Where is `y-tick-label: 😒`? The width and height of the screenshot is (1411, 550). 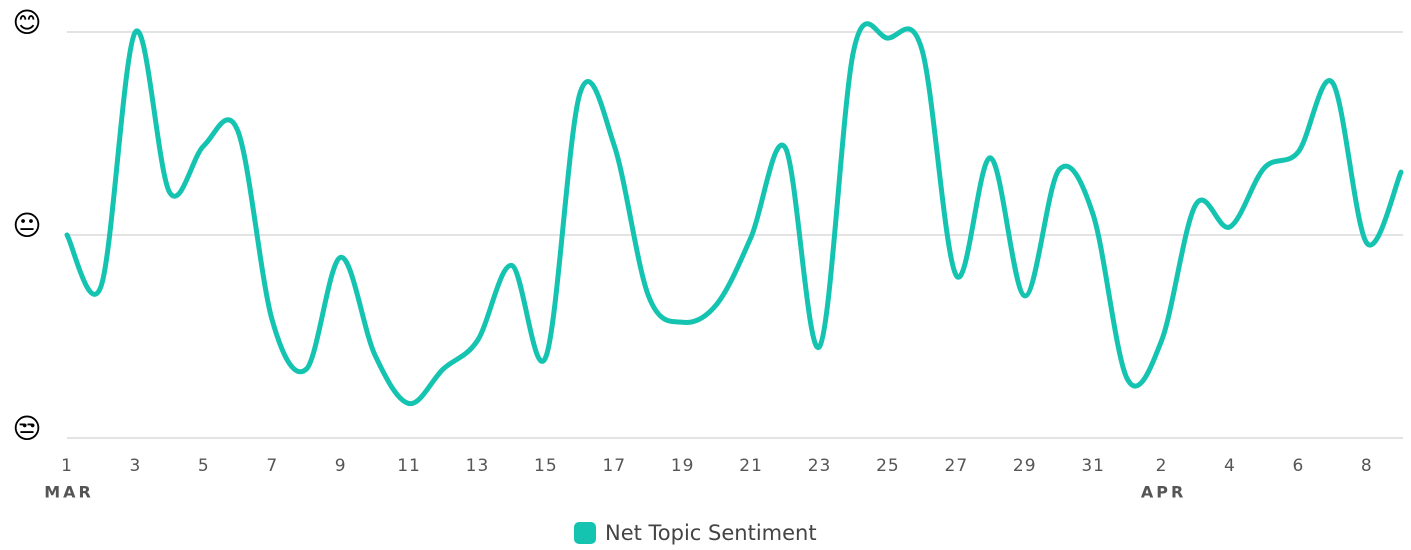 y-tick-label: 😒 is located at coordinates (26, 428).